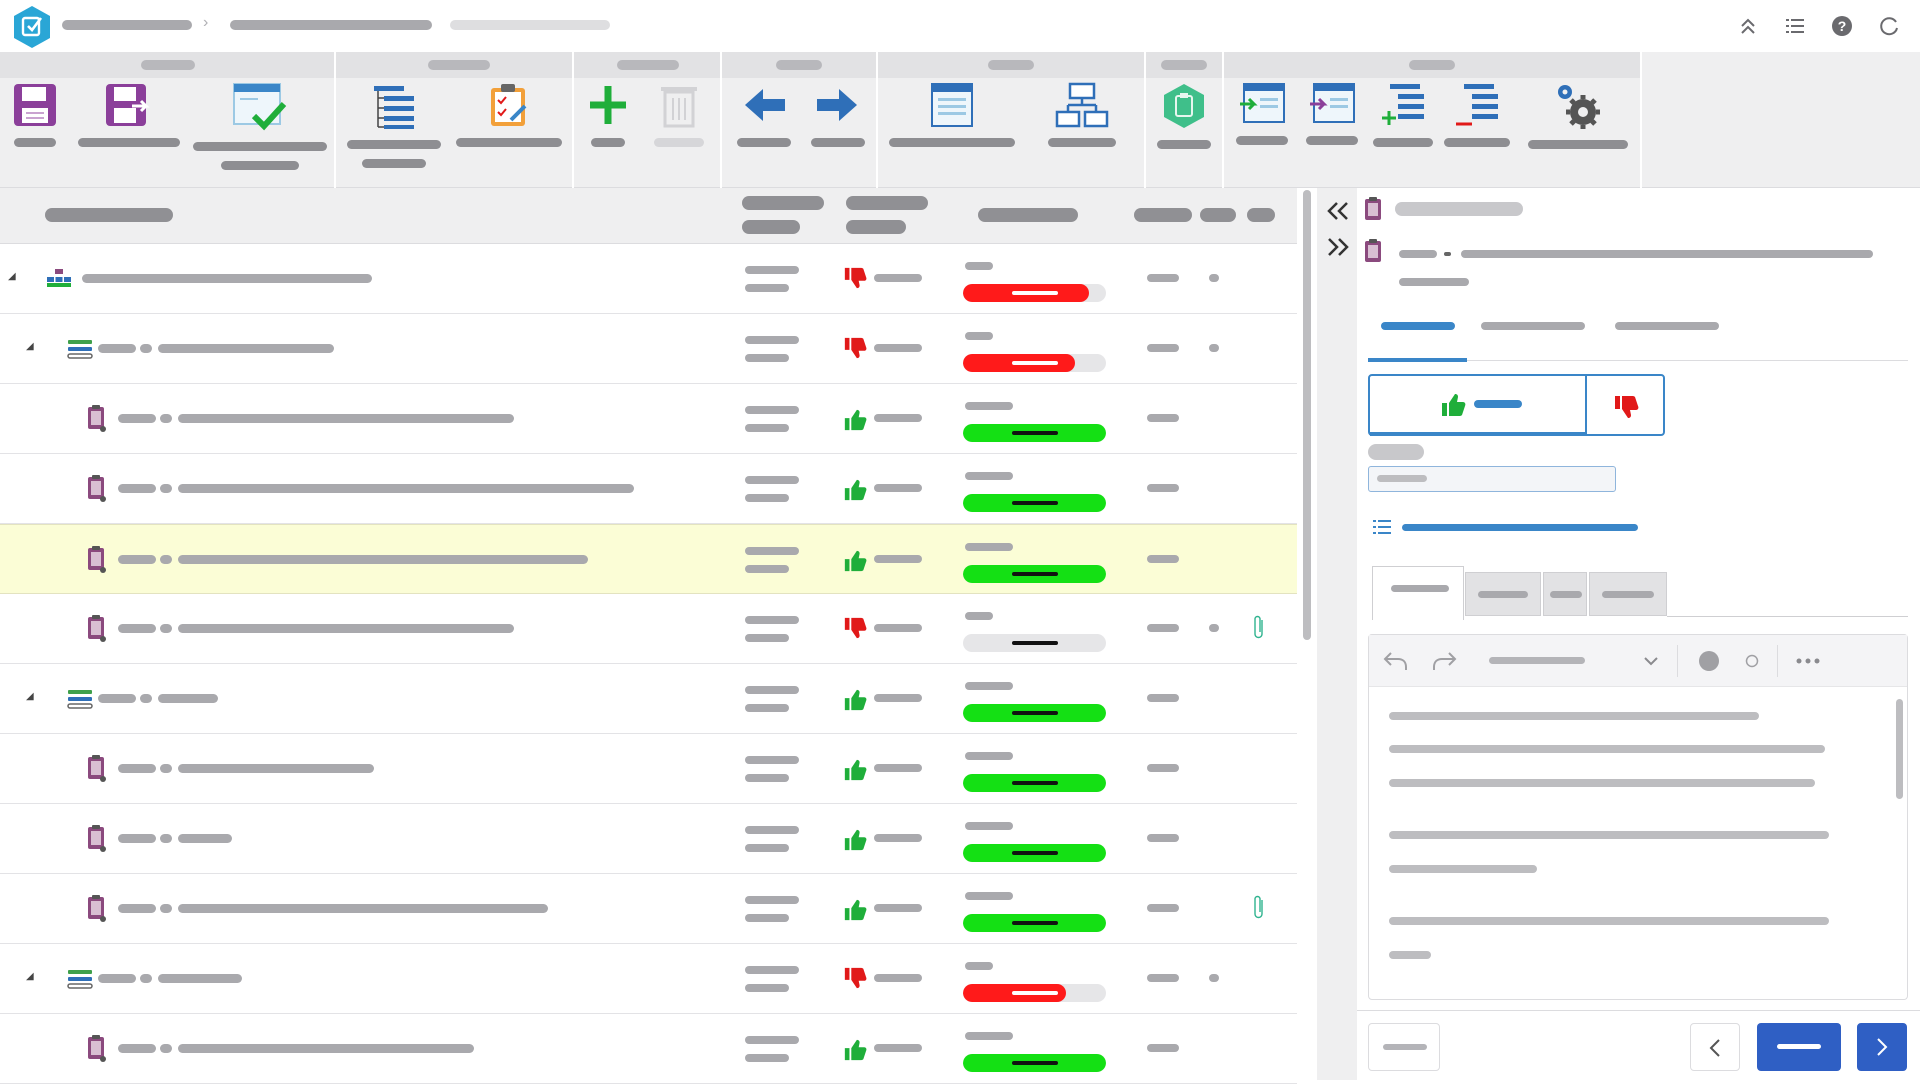  Describe the element at coordinates (1404, 1047) in the screenshot. I see `cancel-button` at that location.